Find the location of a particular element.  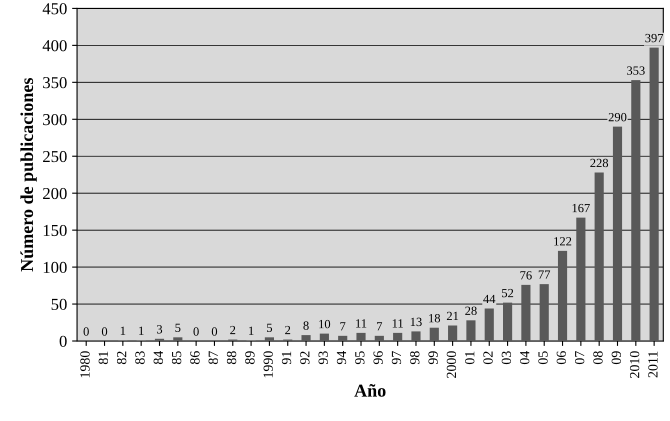

x-tick-label: 02 is located at coordinates (488, 358).